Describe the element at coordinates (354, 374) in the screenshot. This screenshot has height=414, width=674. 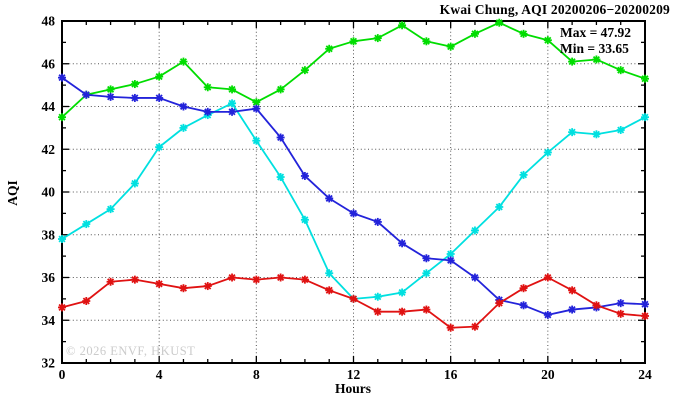
I see `x-tick-label: 12` at that location.